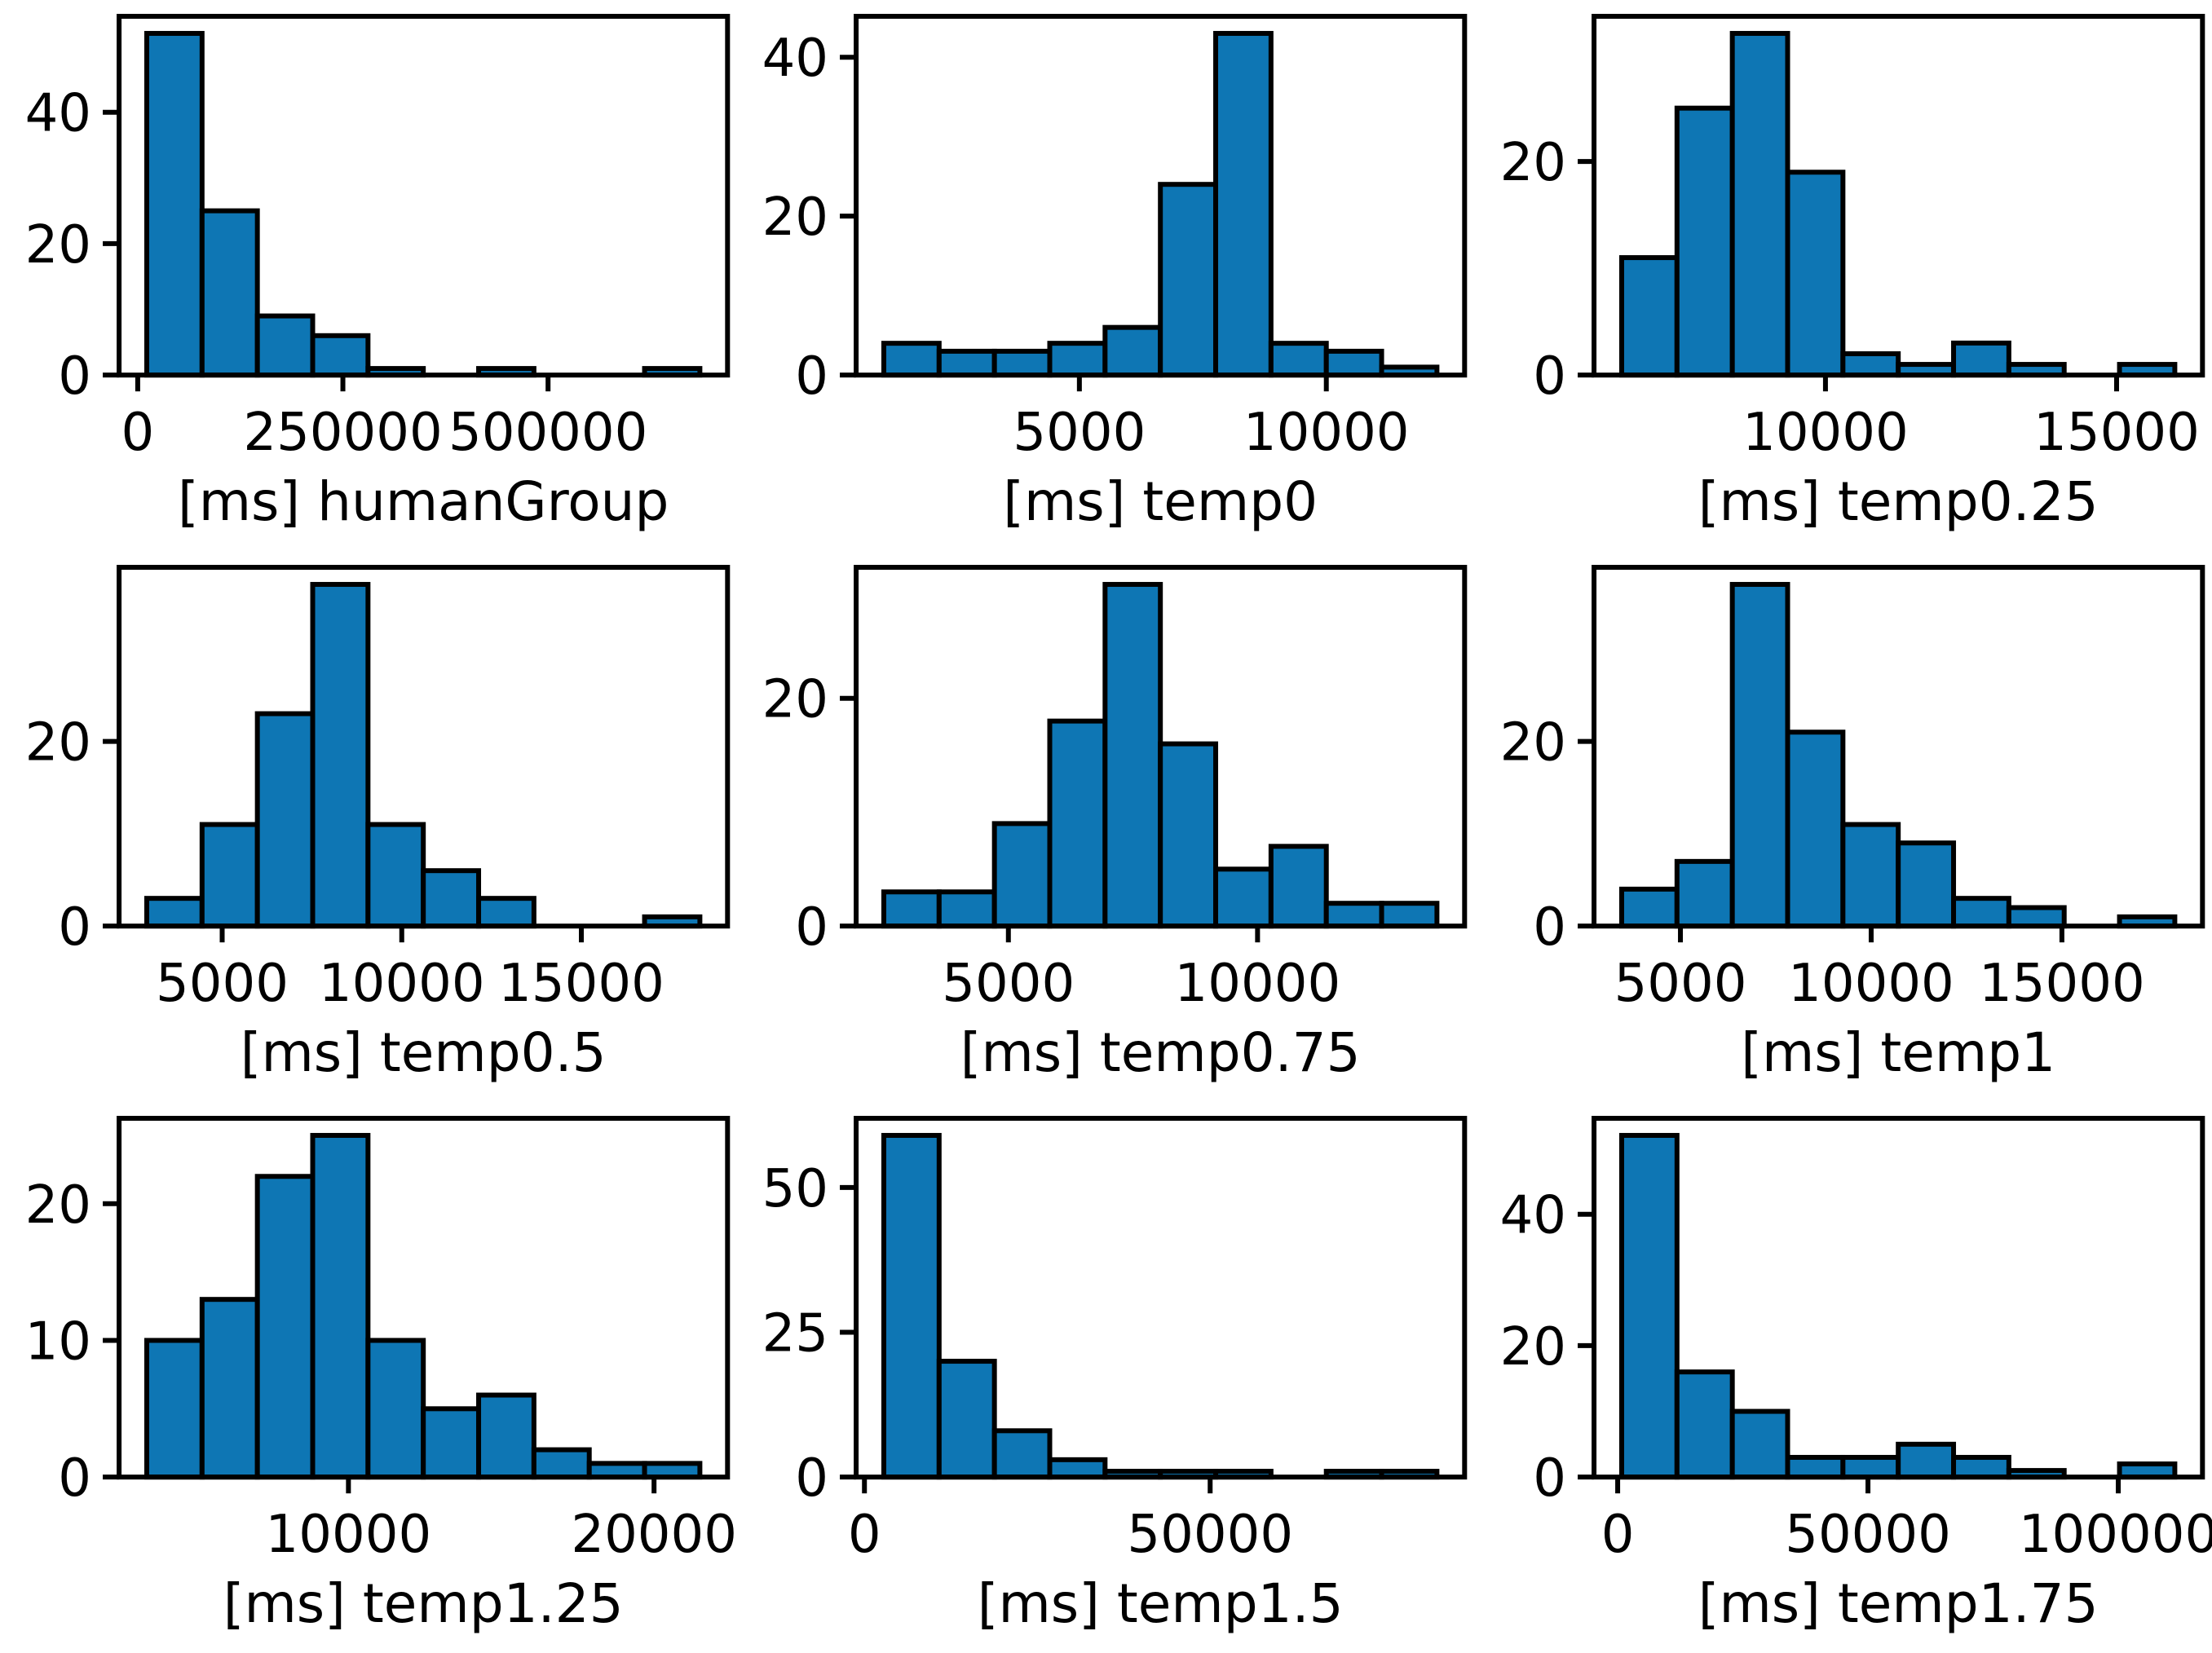  I want to click on histogram-ms-temp1.5: 0 50000 0 25 50 [ms] temp1.5, so click(1115, 1376).